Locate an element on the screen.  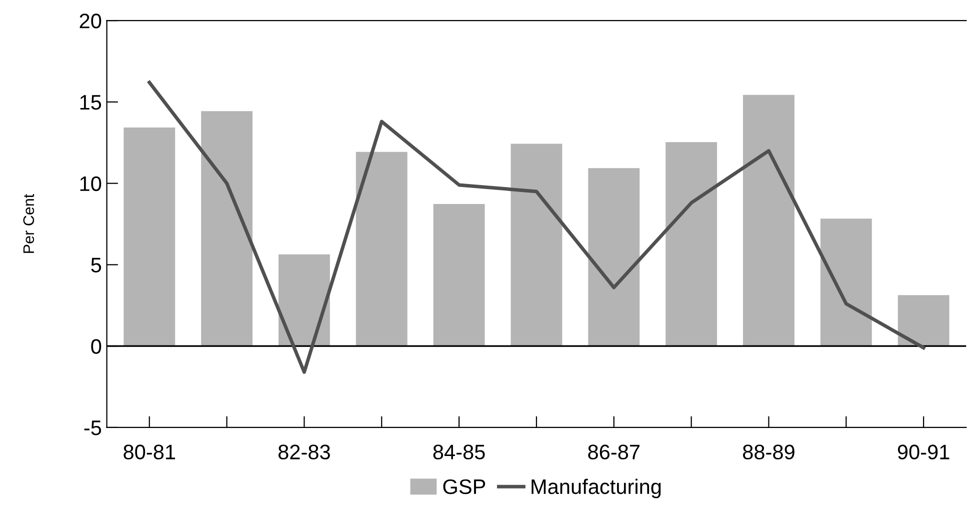
y-tick-label: 20 is located at coordinates (91, 21).